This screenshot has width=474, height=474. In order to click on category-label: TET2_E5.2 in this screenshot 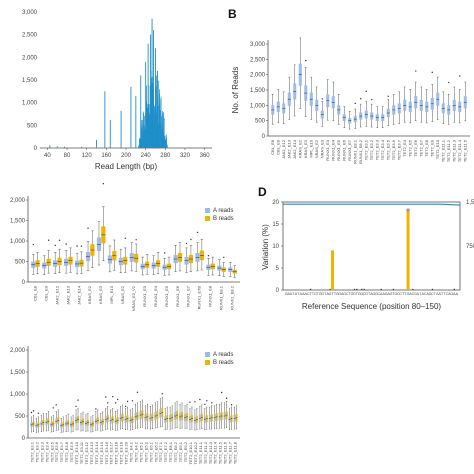, I will do `click(145, 451)`.